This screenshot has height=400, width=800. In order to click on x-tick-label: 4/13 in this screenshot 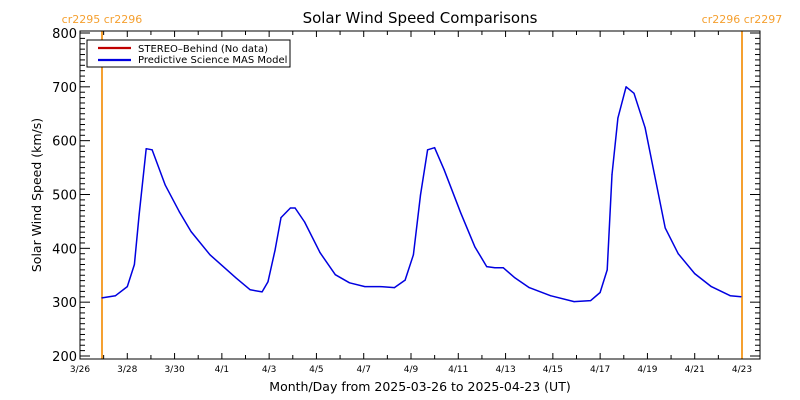, I will do `click(505, 370)`.